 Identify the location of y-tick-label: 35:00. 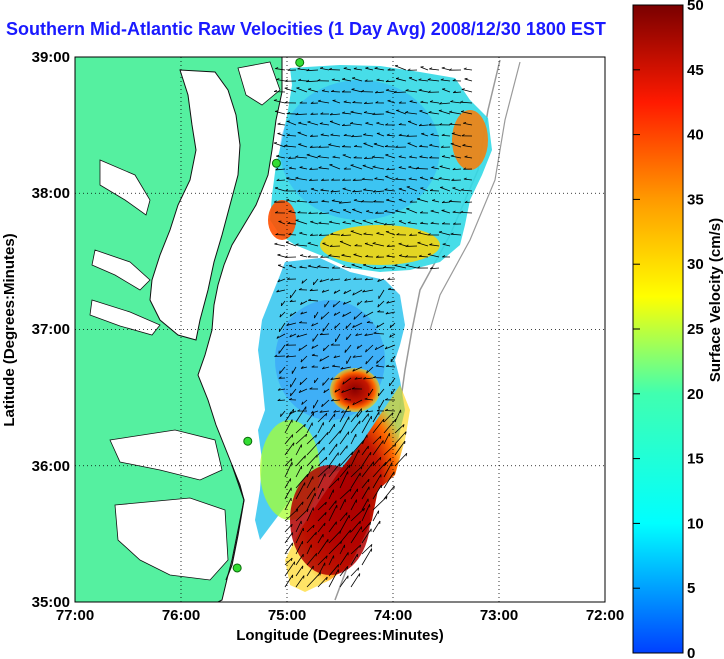
(51, 602).